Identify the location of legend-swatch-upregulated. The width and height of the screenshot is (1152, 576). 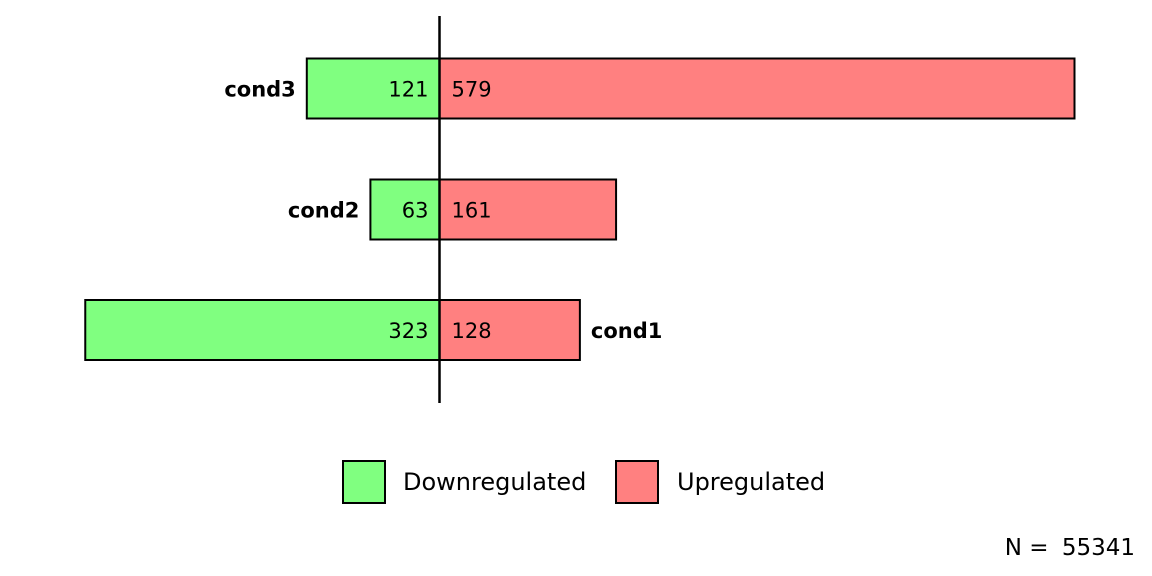
(637, 482).